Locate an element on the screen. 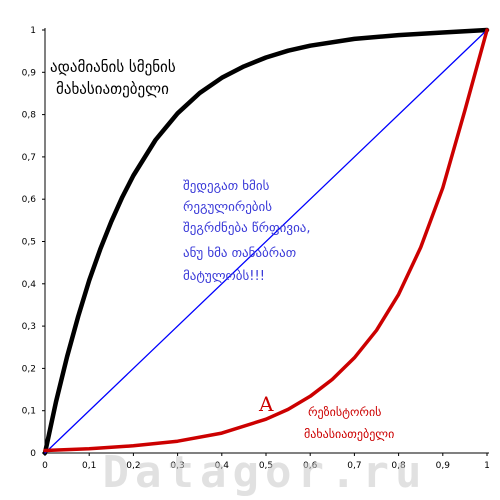 This screenshot has height=500, width=500. y-tick-label: 0,4 is located at coordinates (29, 285).